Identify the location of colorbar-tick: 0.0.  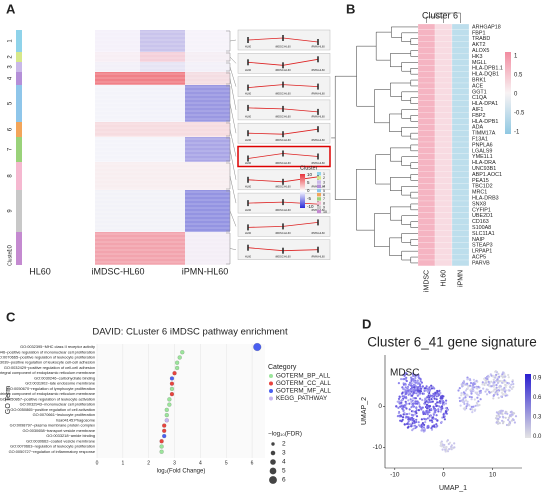
(537, 437).